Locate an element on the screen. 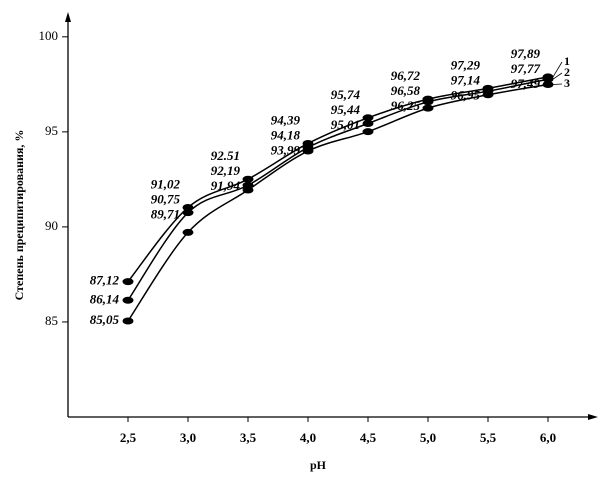 The width and height of the screenshot is (598, 498). data-label: 96,95 is located at coordinates (466, 94).